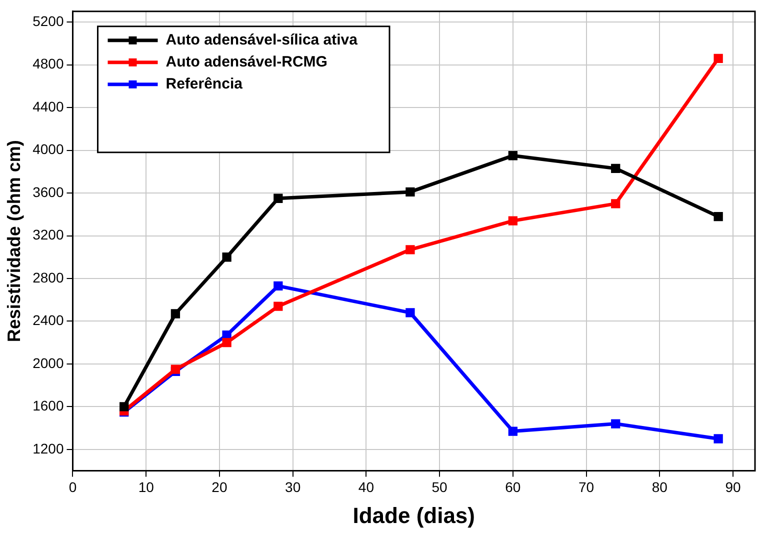  I want to click on x-axis-title: Idade (dias), so click(413, 515).